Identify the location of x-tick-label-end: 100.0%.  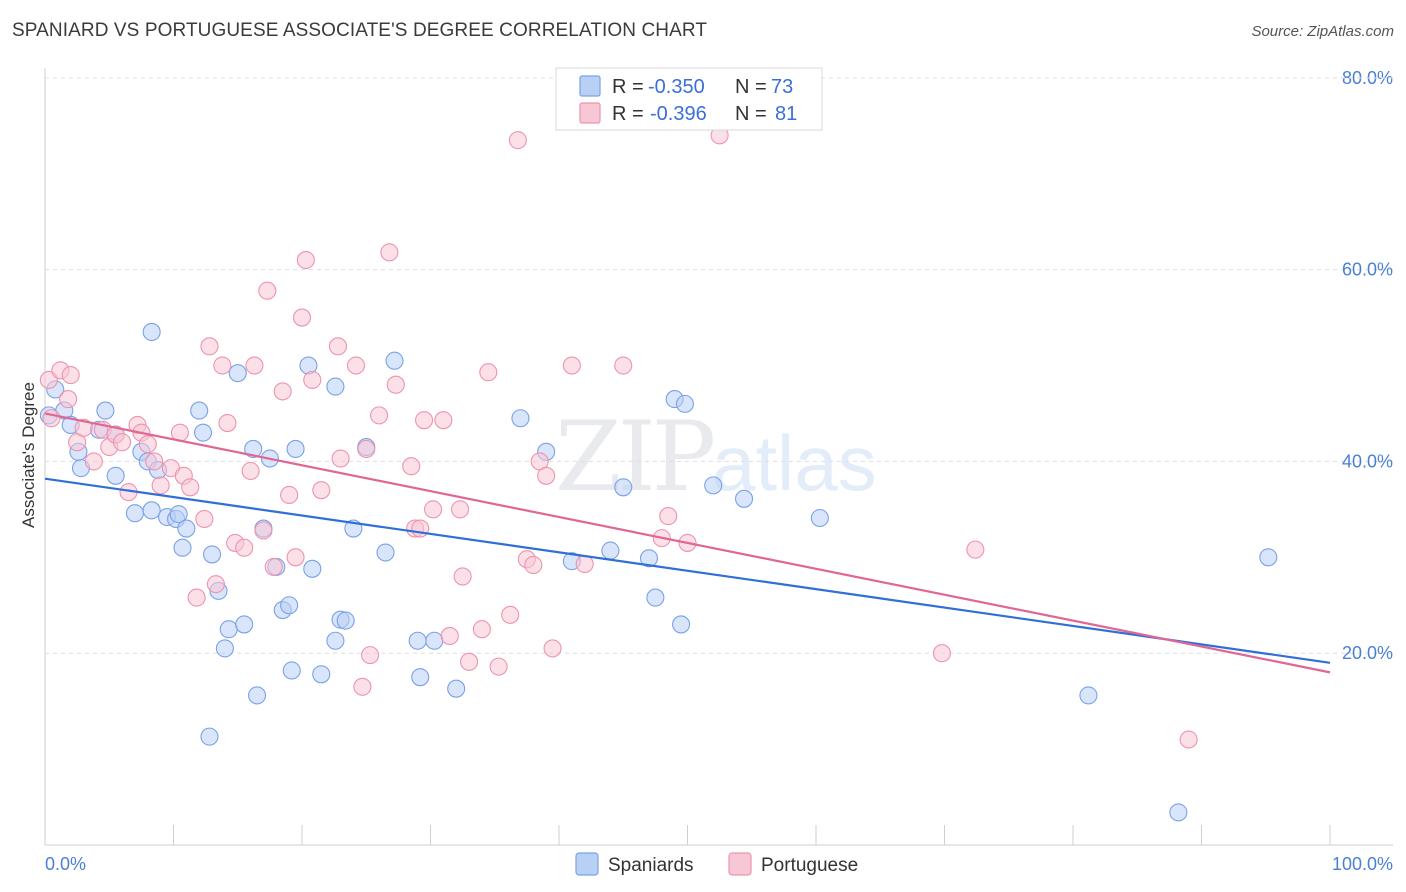
(1362, 864).